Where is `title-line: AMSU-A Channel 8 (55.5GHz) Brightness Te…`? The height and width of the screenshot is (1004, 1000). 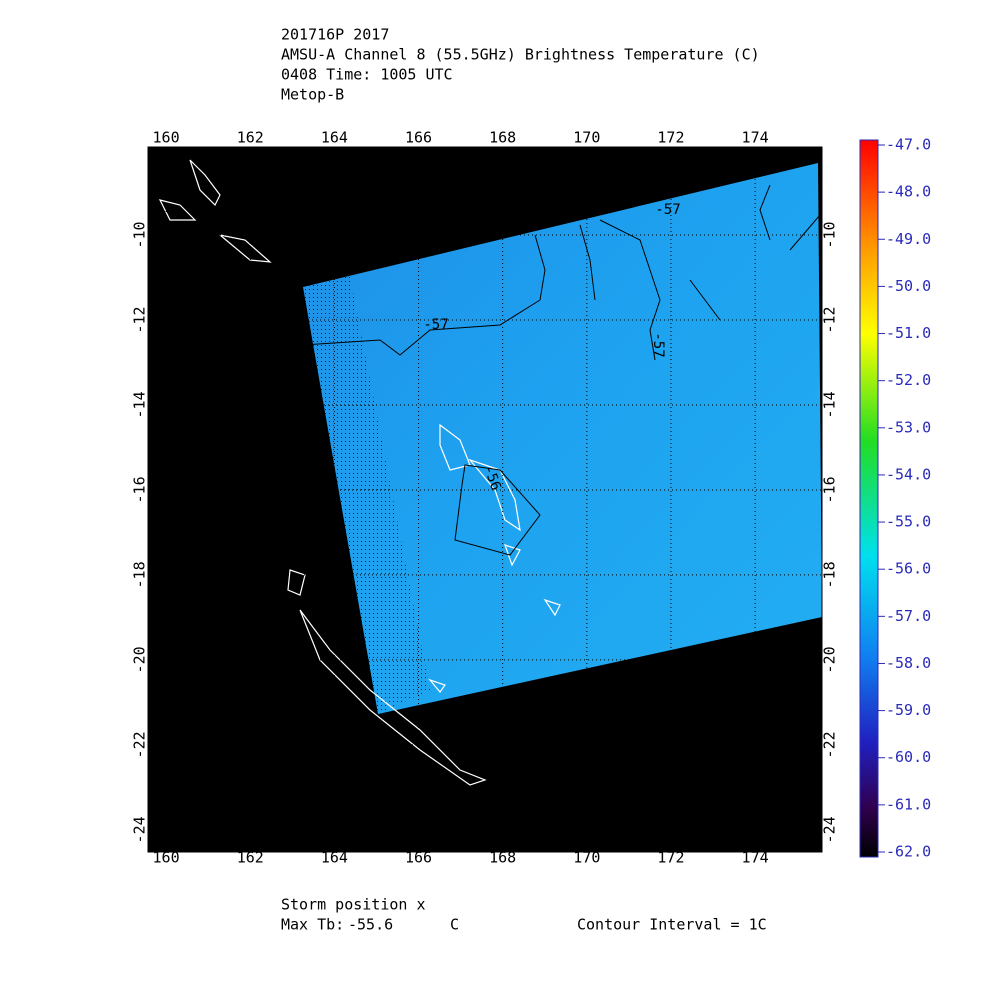
title-line: AMSU-A Channel 8 (55.5GHz) Brightness Te… is located at coordinates (520, 55).